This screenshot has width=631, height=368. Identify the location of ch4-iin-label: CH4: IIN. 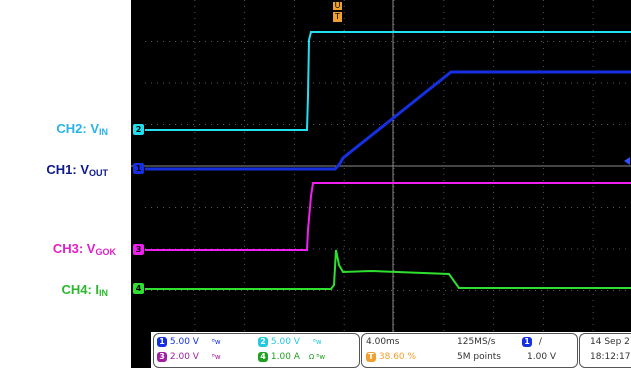
(58, 290).